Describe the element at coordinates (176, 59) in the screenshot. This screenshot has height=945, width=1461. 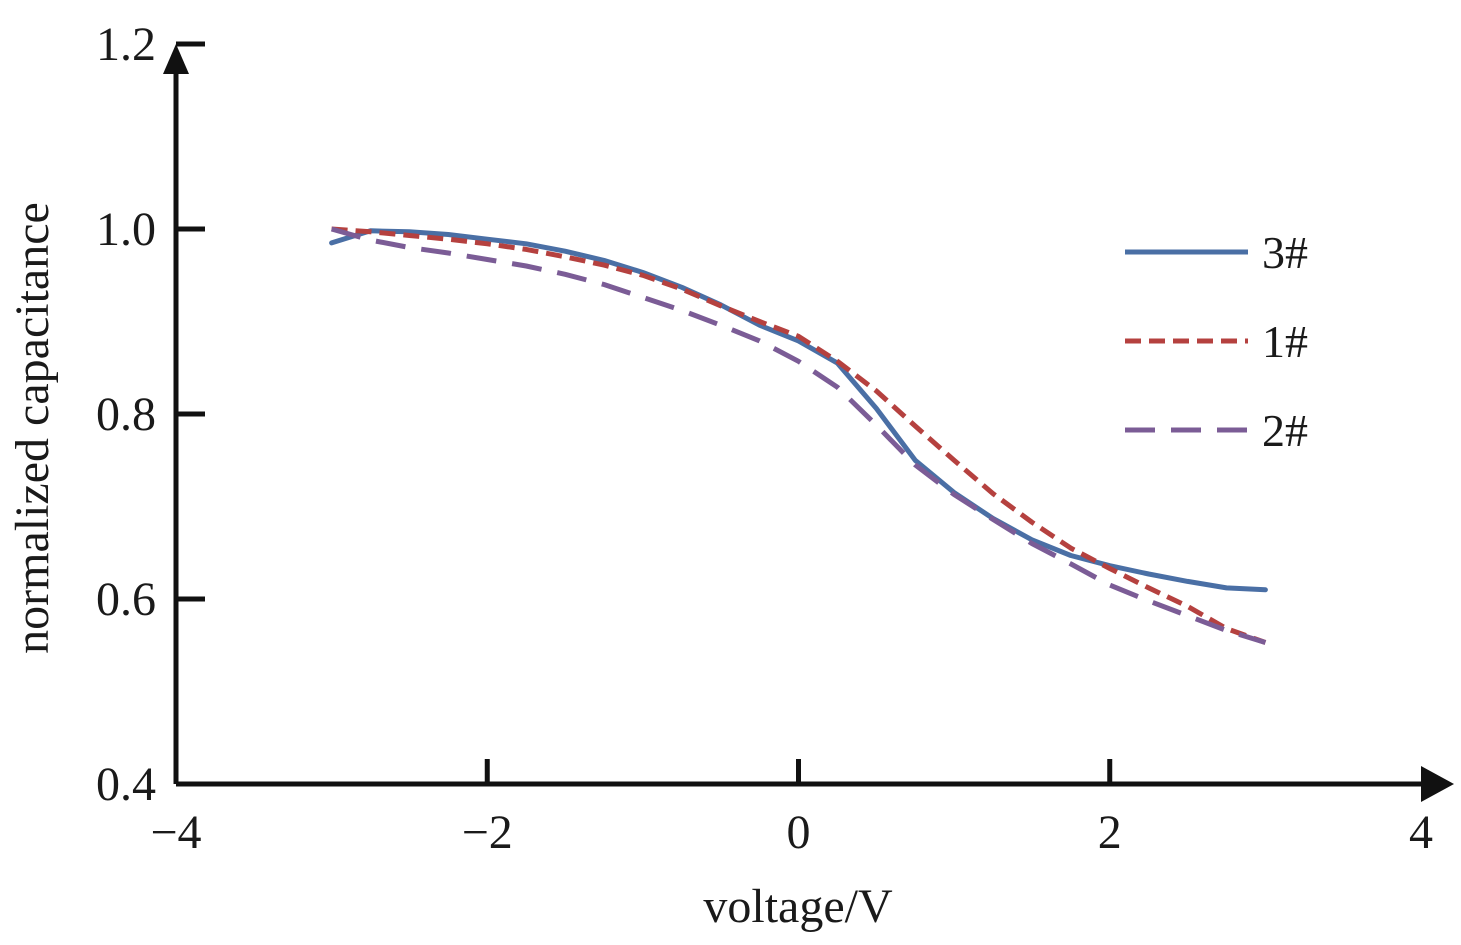
I see `y-axis-arrow` at that location.